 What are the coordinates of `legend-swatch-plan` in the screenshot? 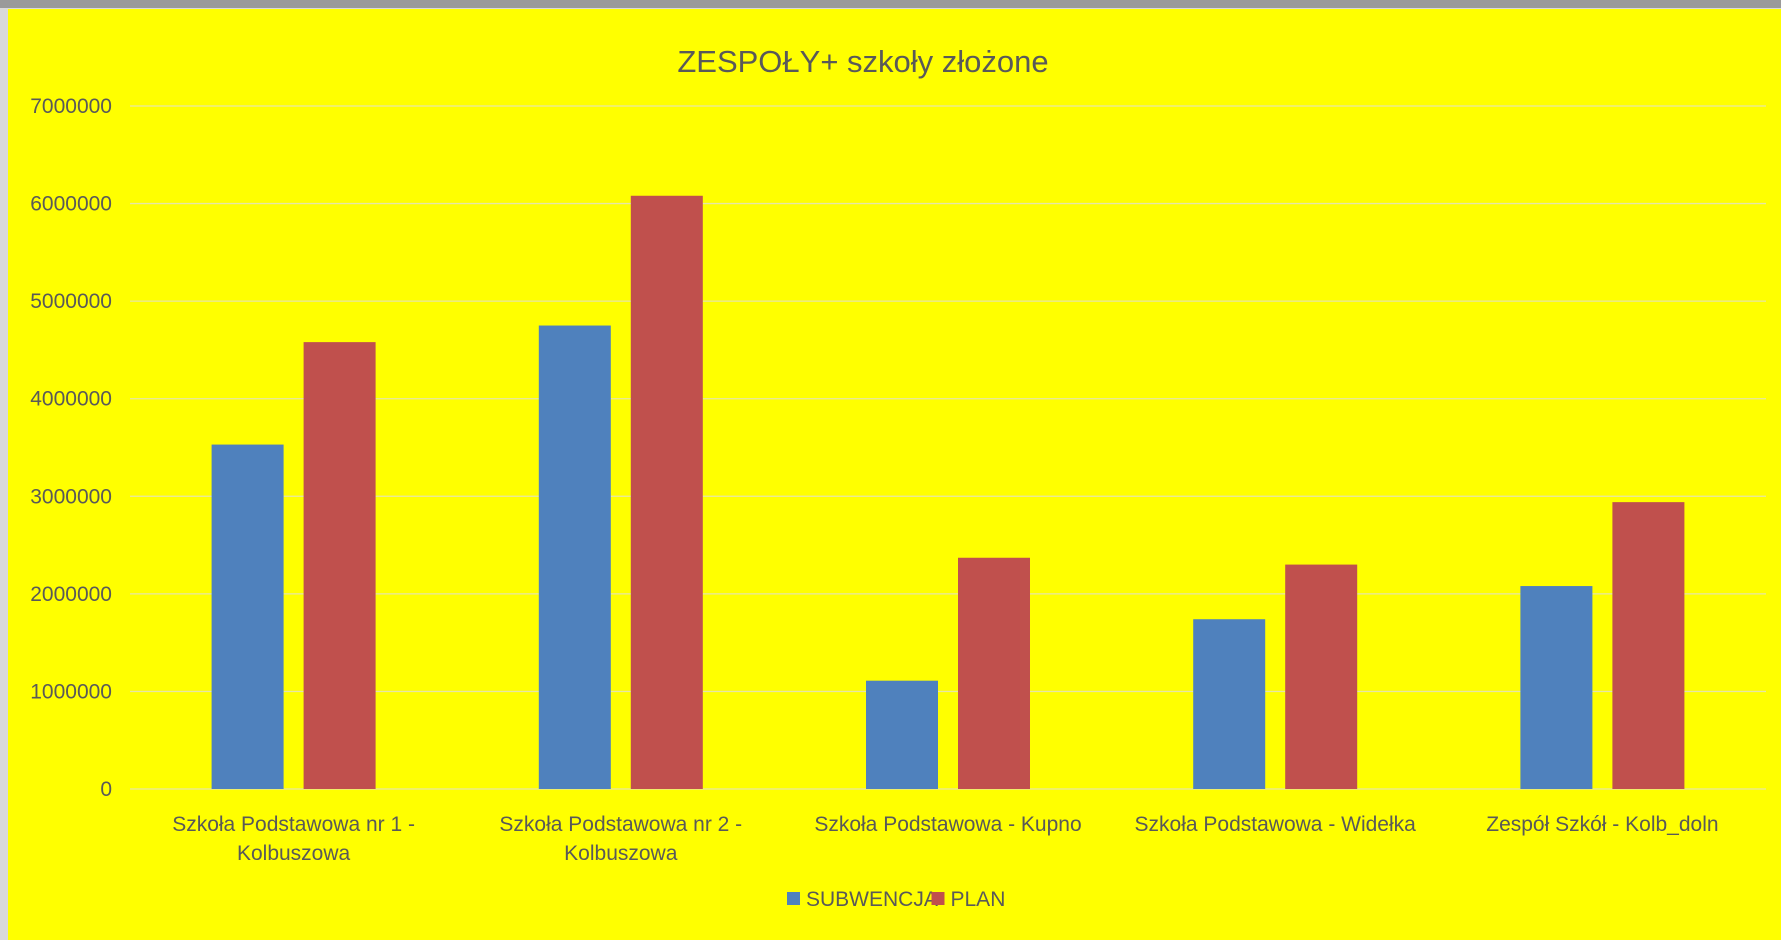 It's located at (938, 898).